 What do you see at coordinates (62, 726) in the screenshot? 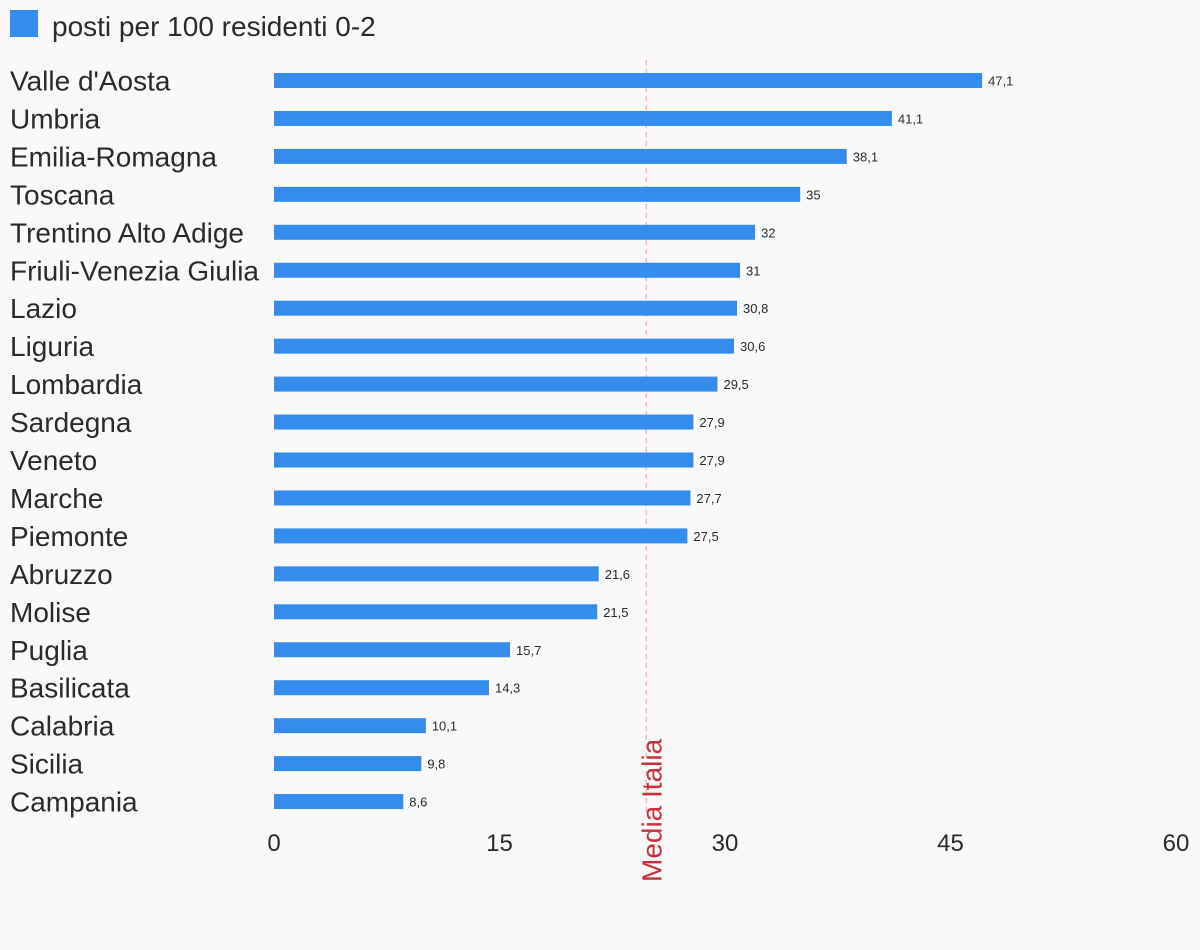
I see `category-label: Calabria` at bounding box center [62, 726].